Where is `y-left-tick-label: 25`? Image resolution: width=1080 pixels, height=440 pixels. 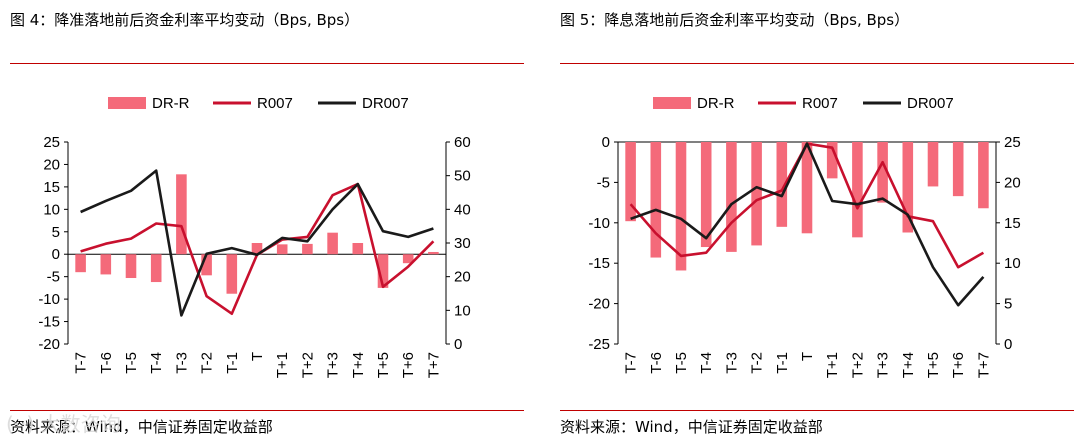
y-left-tick-label: 25 is located at coordinates (51, 142).